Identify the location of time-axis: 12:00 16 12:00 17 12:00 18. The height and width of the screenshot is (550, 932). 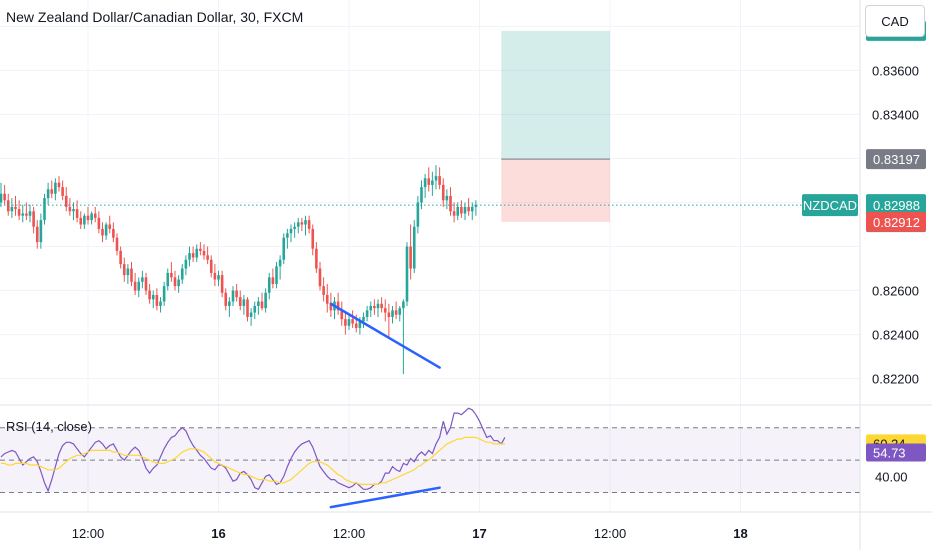
(410, 533).